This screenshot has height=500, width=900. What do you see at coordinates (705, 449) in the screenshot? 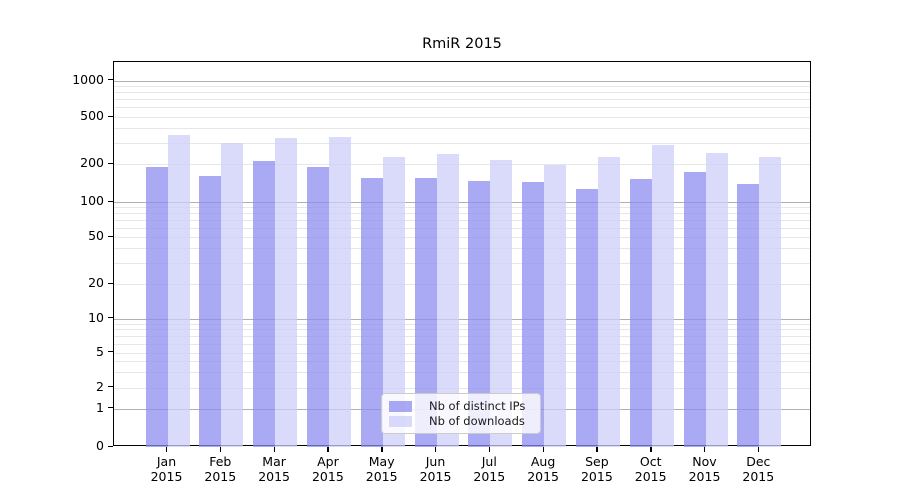
I see `x-tick-mark-nov` at bounding box center [705, 449].